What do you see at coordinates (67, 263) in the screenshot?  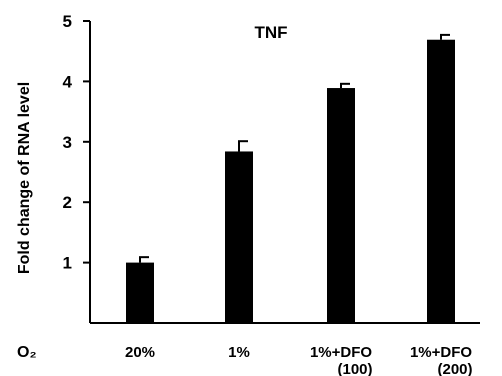 I see `y-tick-label: 1` at bounding box center [67, 263].